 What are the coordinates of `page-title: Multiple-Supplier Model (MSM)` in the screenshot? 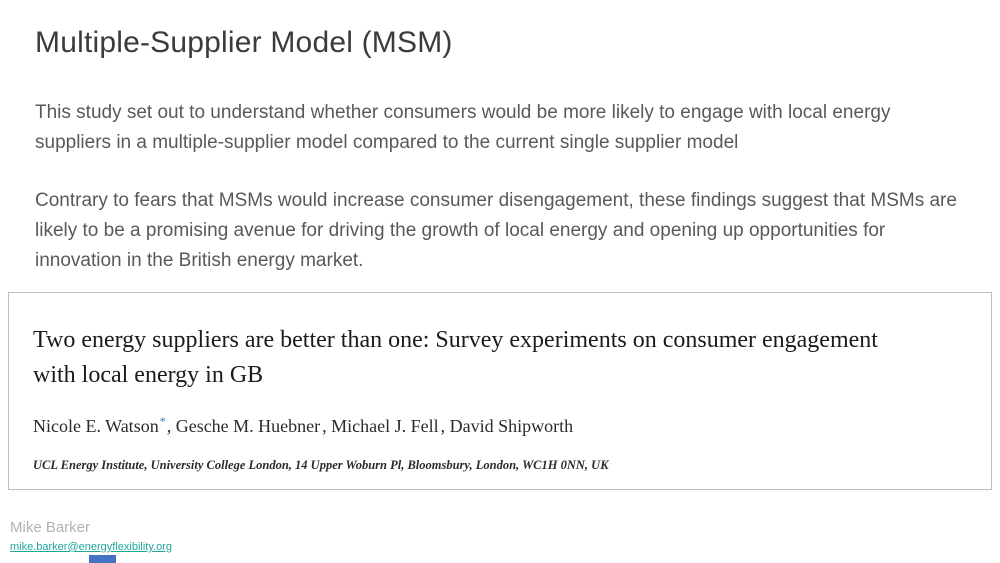 It's located at (244, 42).